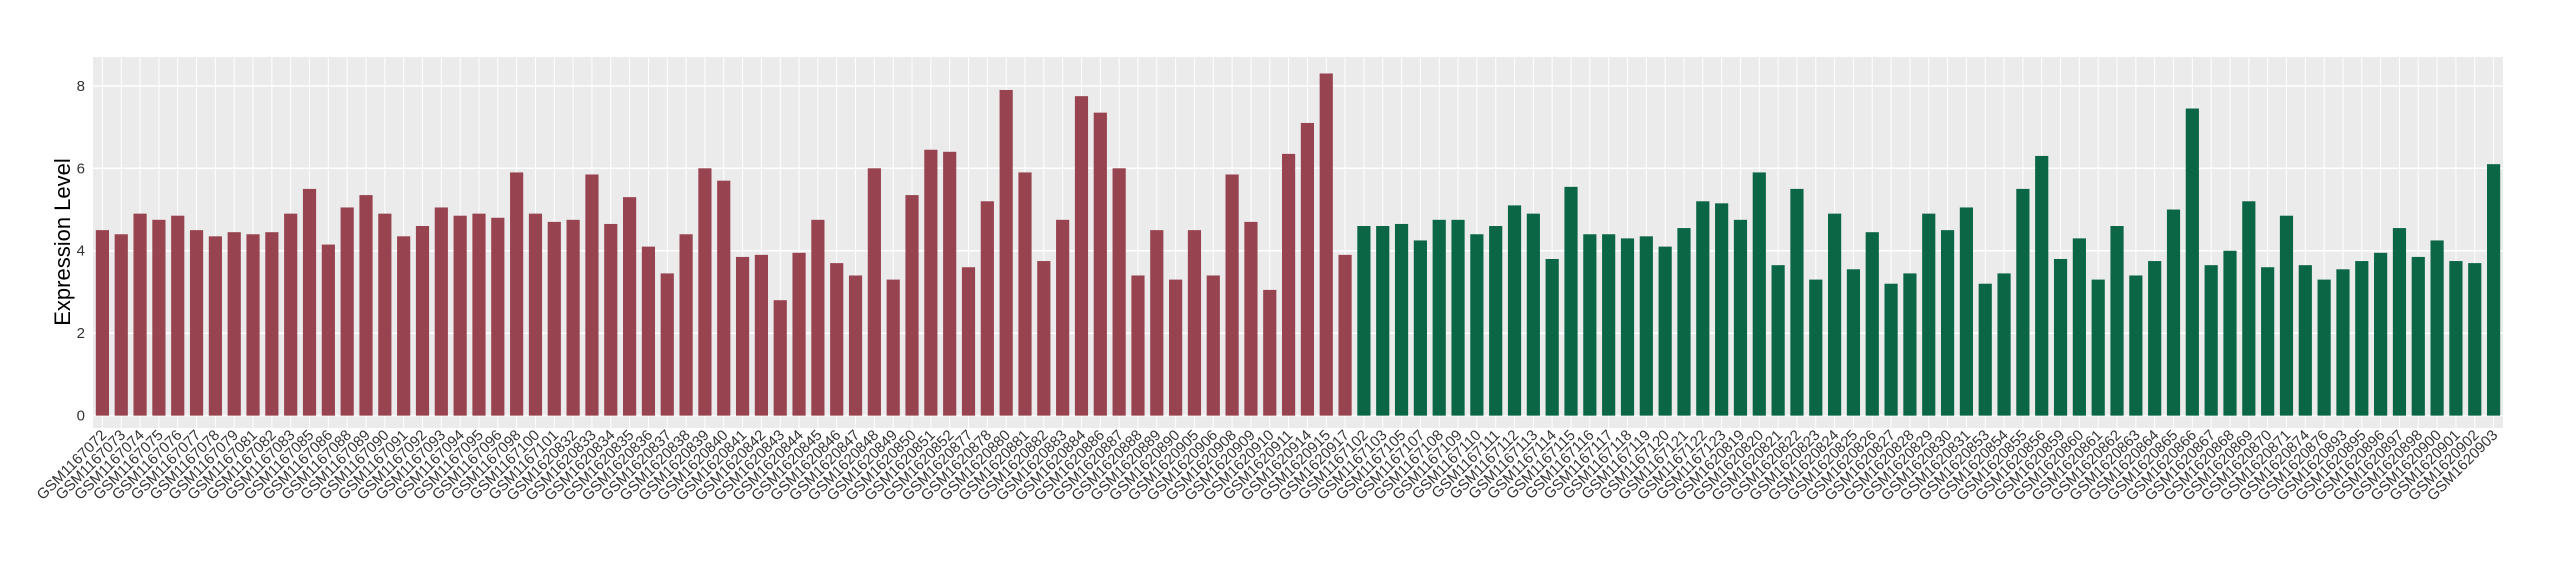  Describe the element at coordinates (81, 86) in the screenshot. I see `y-tick-label: 8` at that location.